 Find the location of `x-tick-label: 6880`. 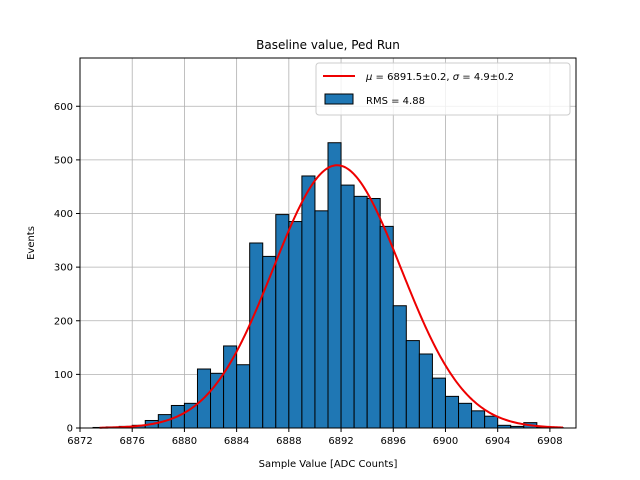

x-tick-label: 6880 is located at coordinates (184, 441).